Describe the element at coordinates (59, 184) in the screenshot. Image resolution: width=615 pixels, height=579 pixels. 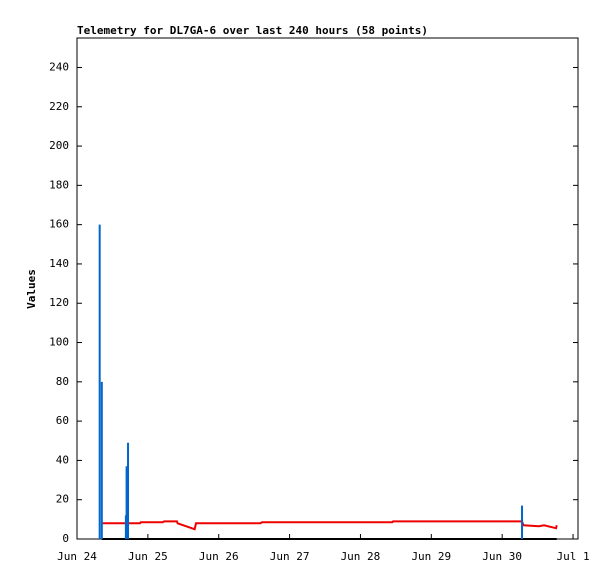
I see `y-tick-label: 180` at that location.